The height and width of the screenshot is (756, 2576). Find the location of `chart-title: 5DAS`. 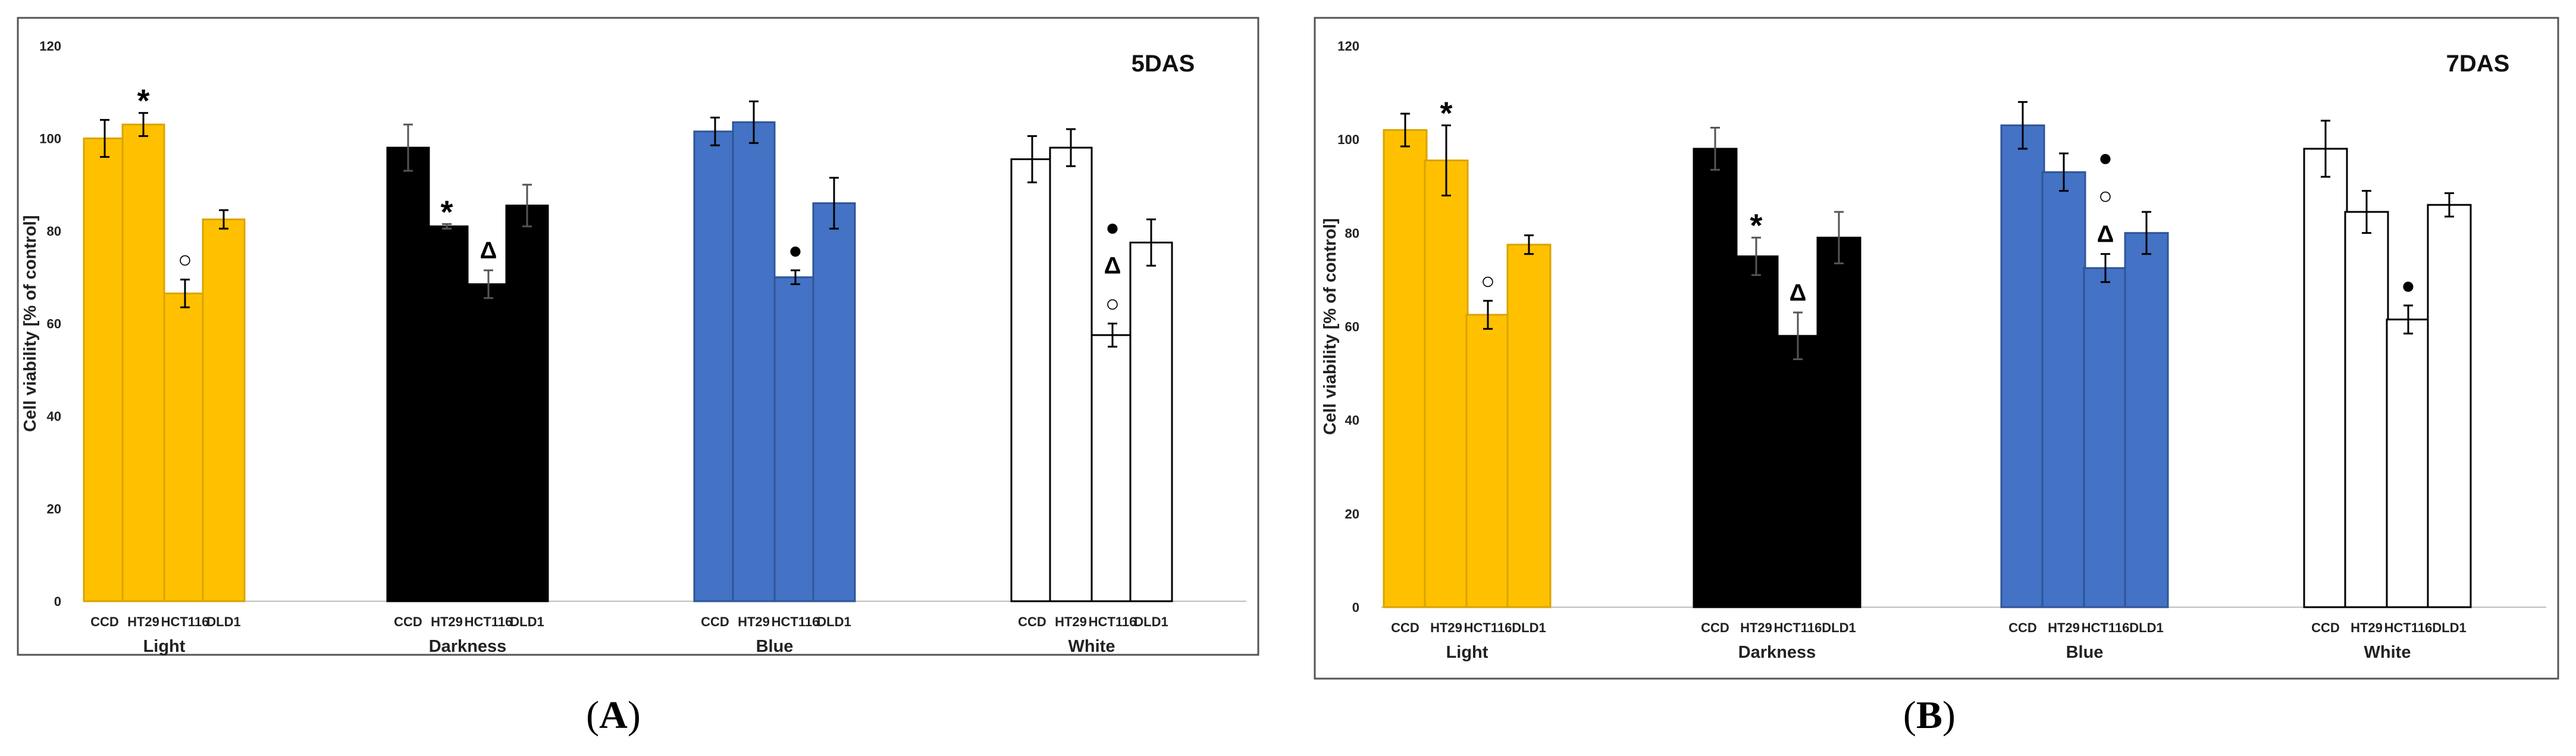

chart-title: 5DAS is located at coordinates (1164, 64).